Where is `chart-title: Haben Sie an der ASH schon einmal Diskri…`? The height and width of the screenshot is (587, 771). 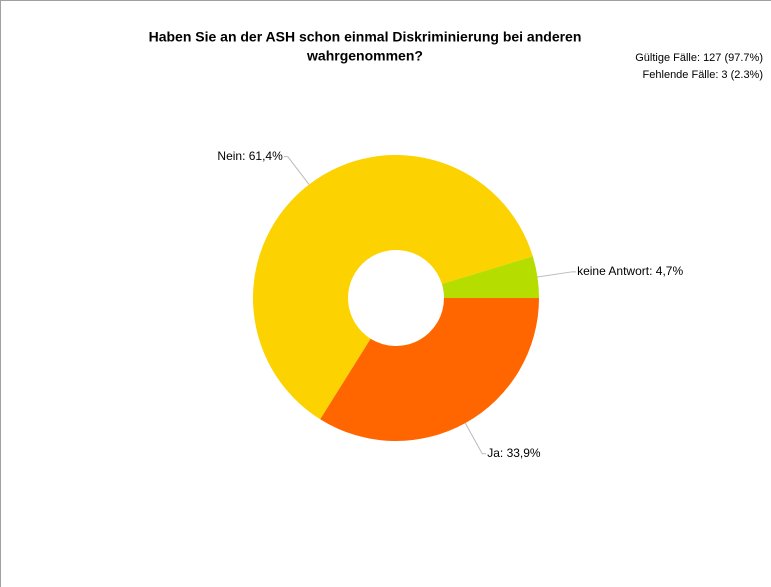
chart-title: Haben Sie an der ASH schon einmal Diskri… is located at coordinates (365, 37).